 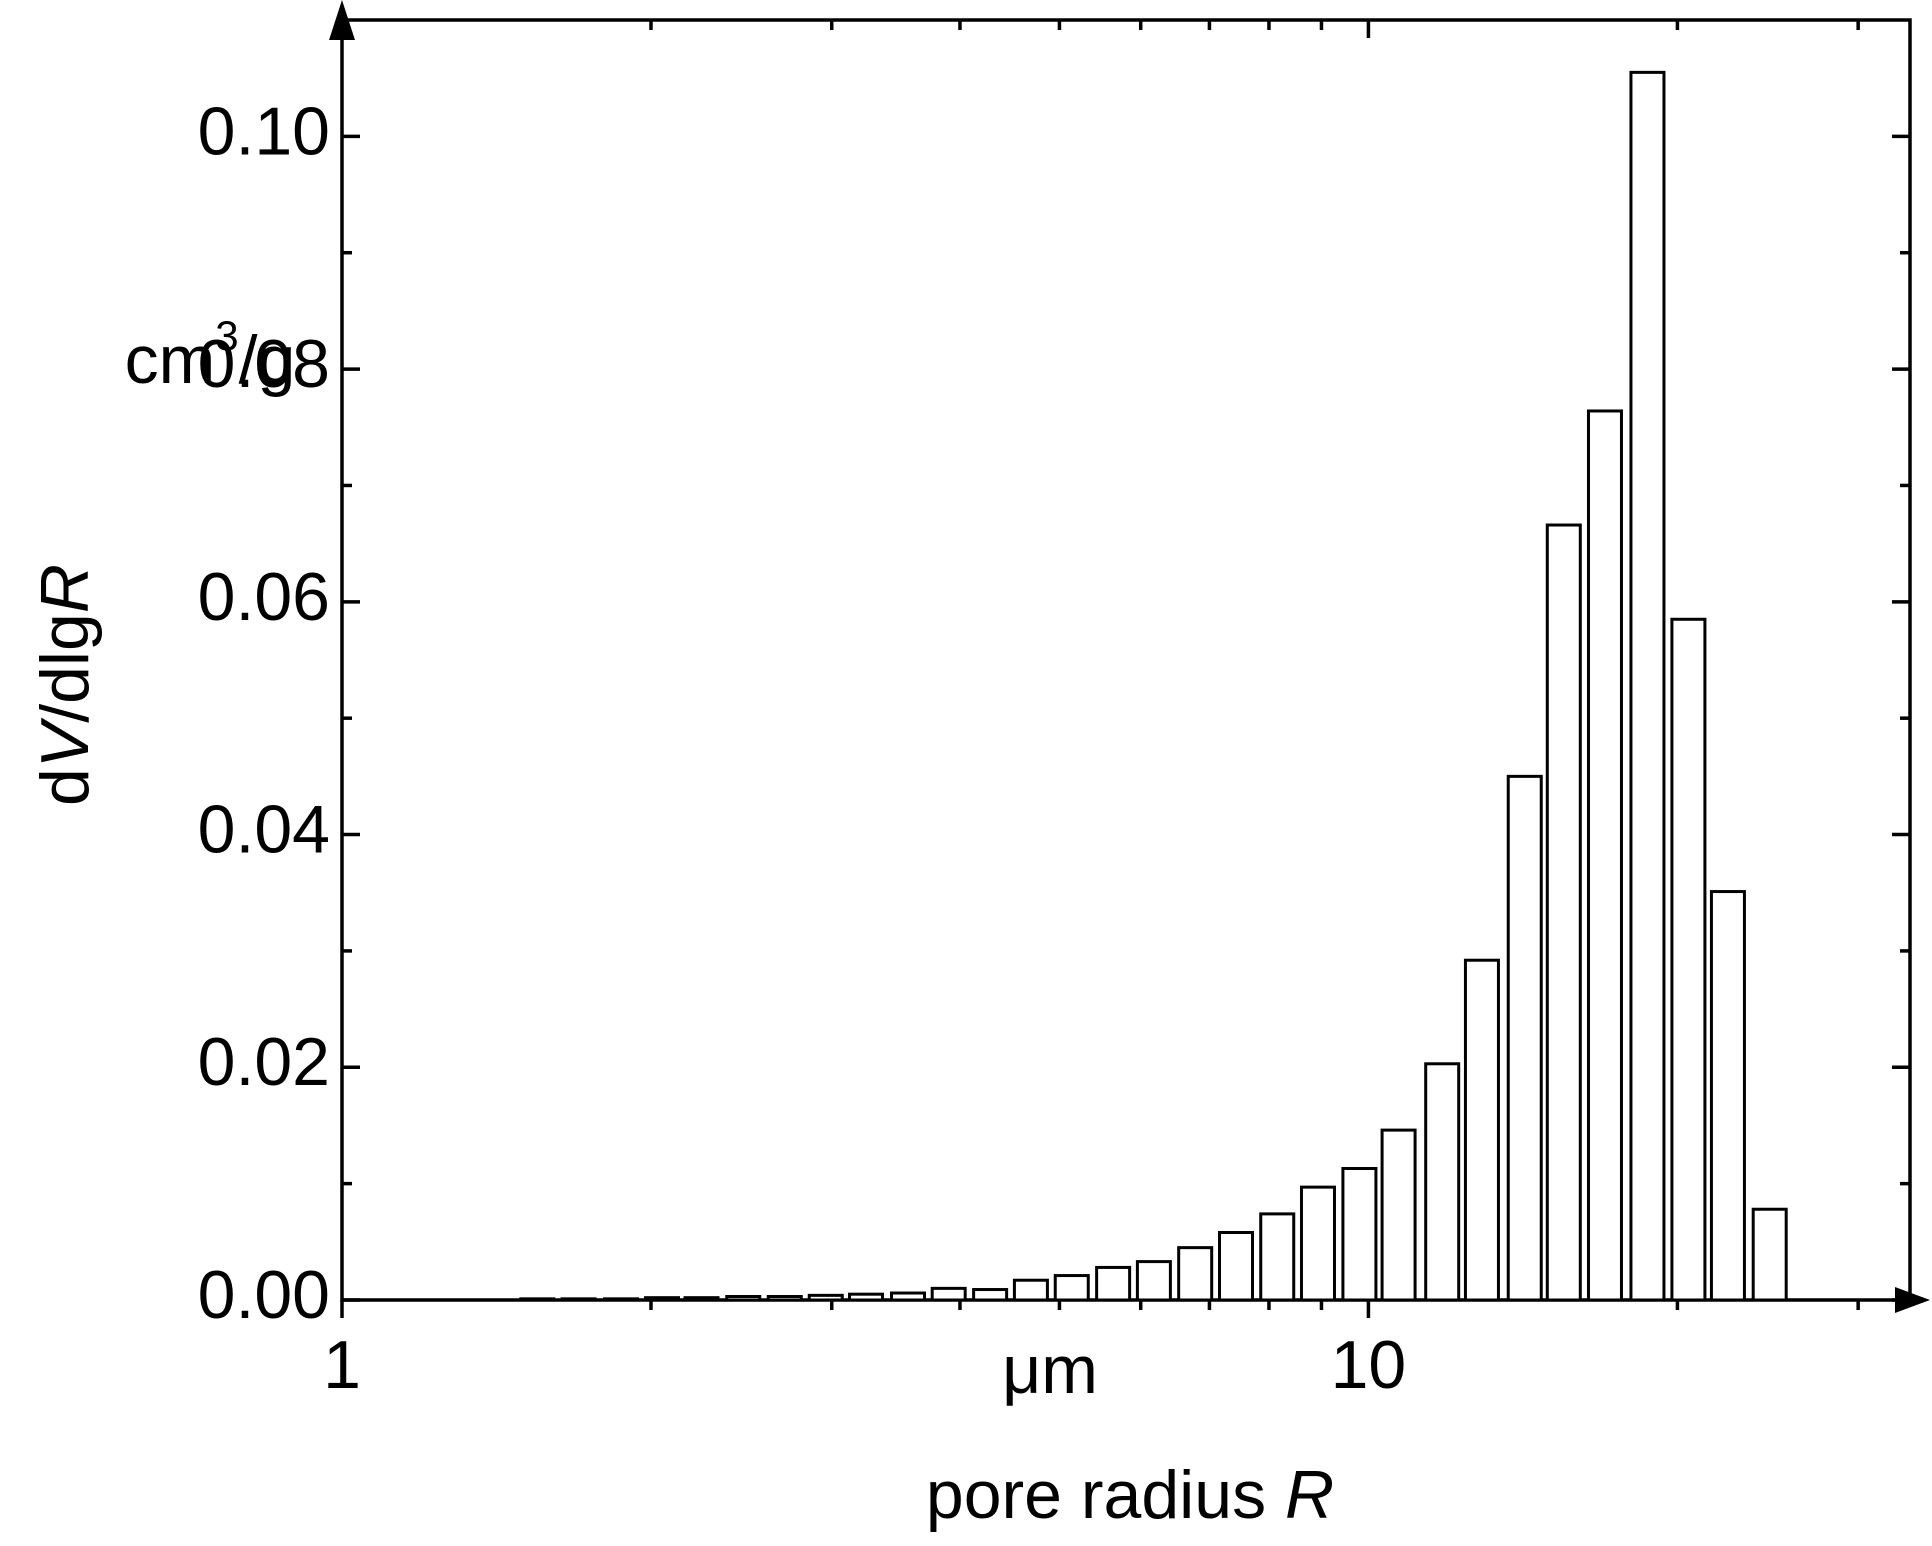 I want to click on x-tick-label: 1, so click(x=342, y=1365).